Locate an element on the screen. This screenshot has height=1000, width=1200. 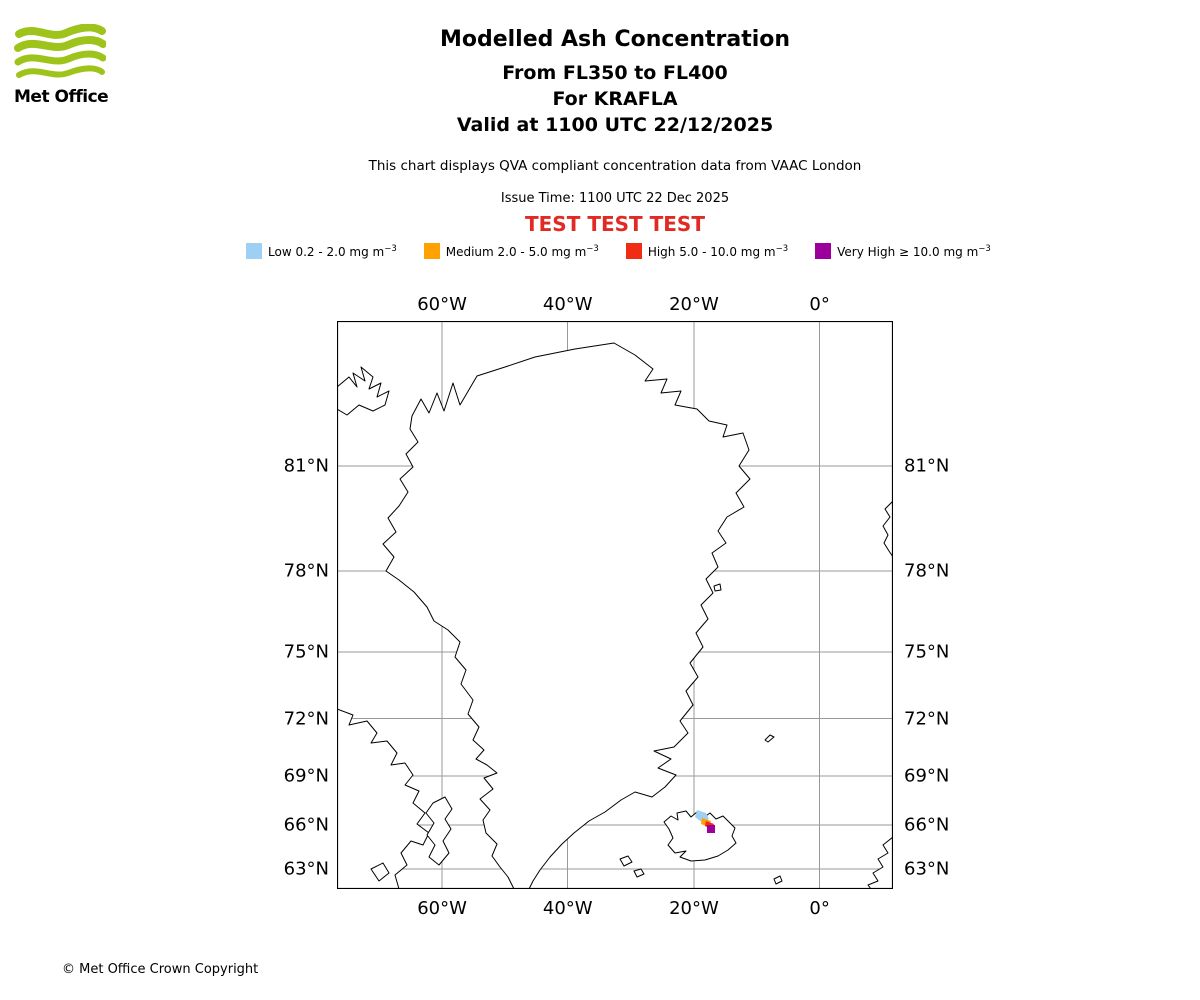
latitude-labels-left: 81°N 78°N 75°N 72°N 69°N 66°N 63°N is located at coordinates (294, 605).